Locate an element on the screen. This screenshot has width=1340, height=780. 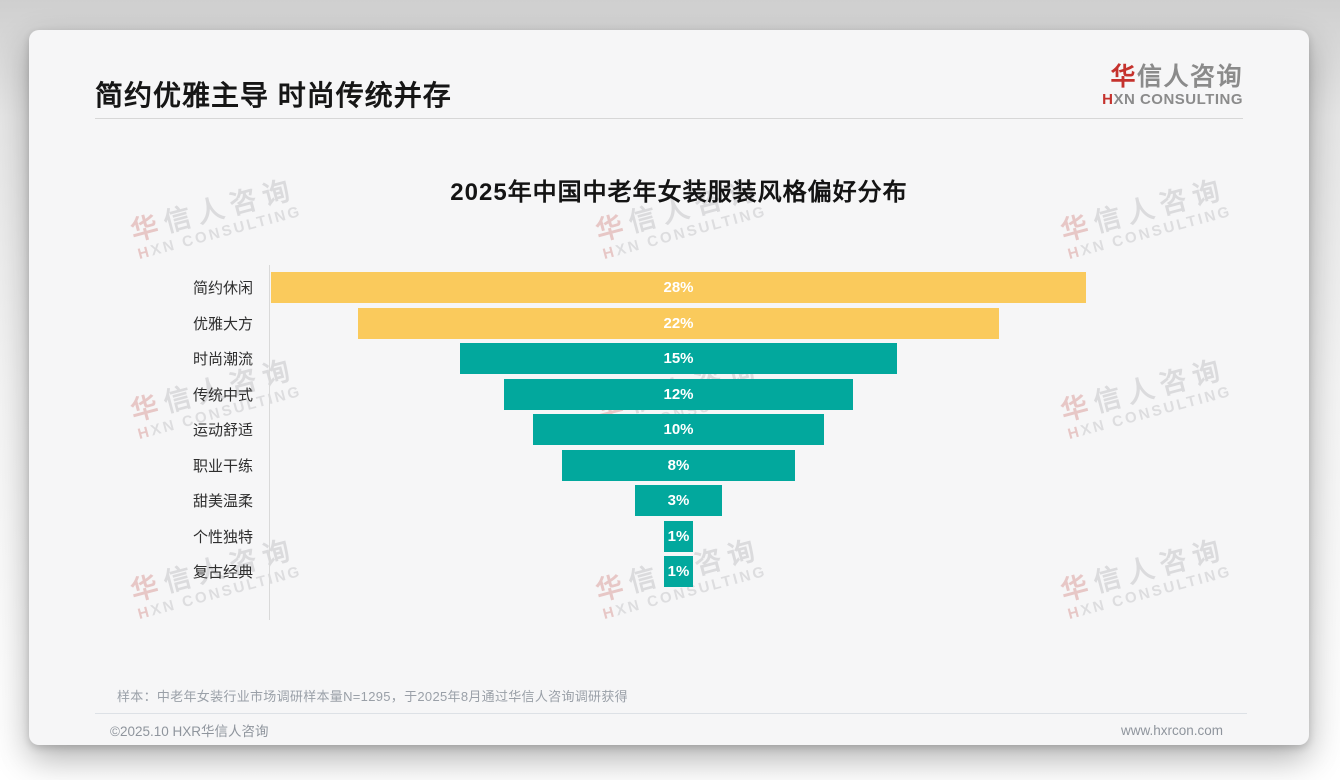
chart-row: 时尚潮流 15% is located at coordinates (669, 359).